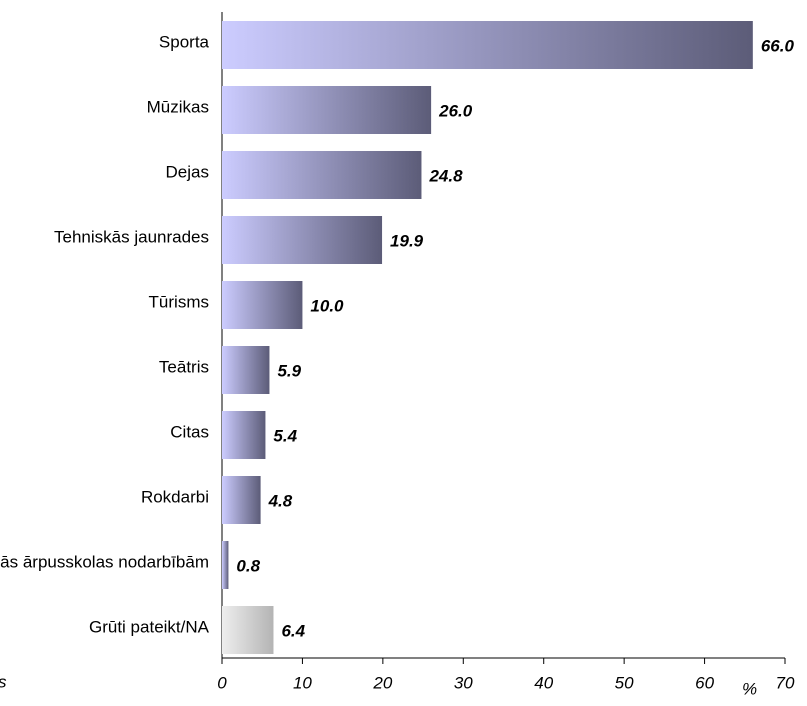 The image size is (807, 706). I want to click on y-tick-label: Tūrisms, so click(179, 301).